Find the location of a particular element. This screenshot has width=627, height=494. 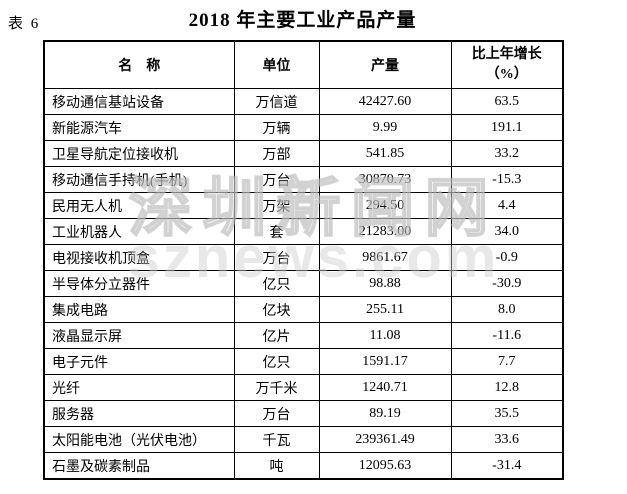

product-name-cell: 工业机器人 is located at coordinates (139, 231).